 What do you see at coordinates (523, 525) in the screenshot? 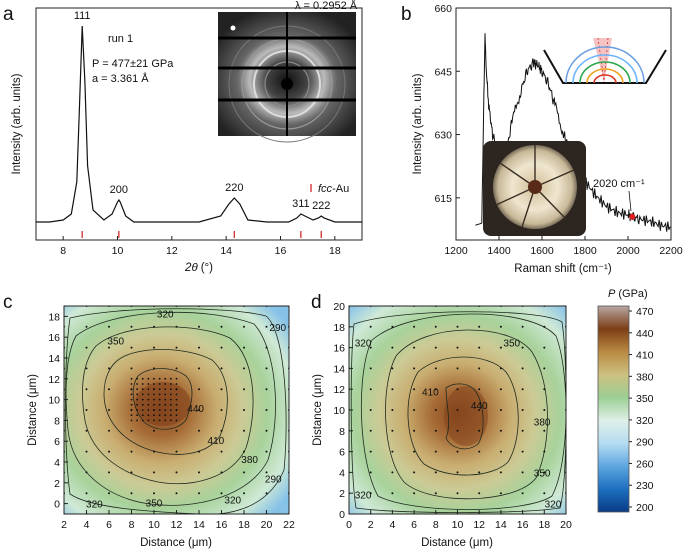
I see `panel-d-xtick-label: 16` at bounding box center [523, 525].